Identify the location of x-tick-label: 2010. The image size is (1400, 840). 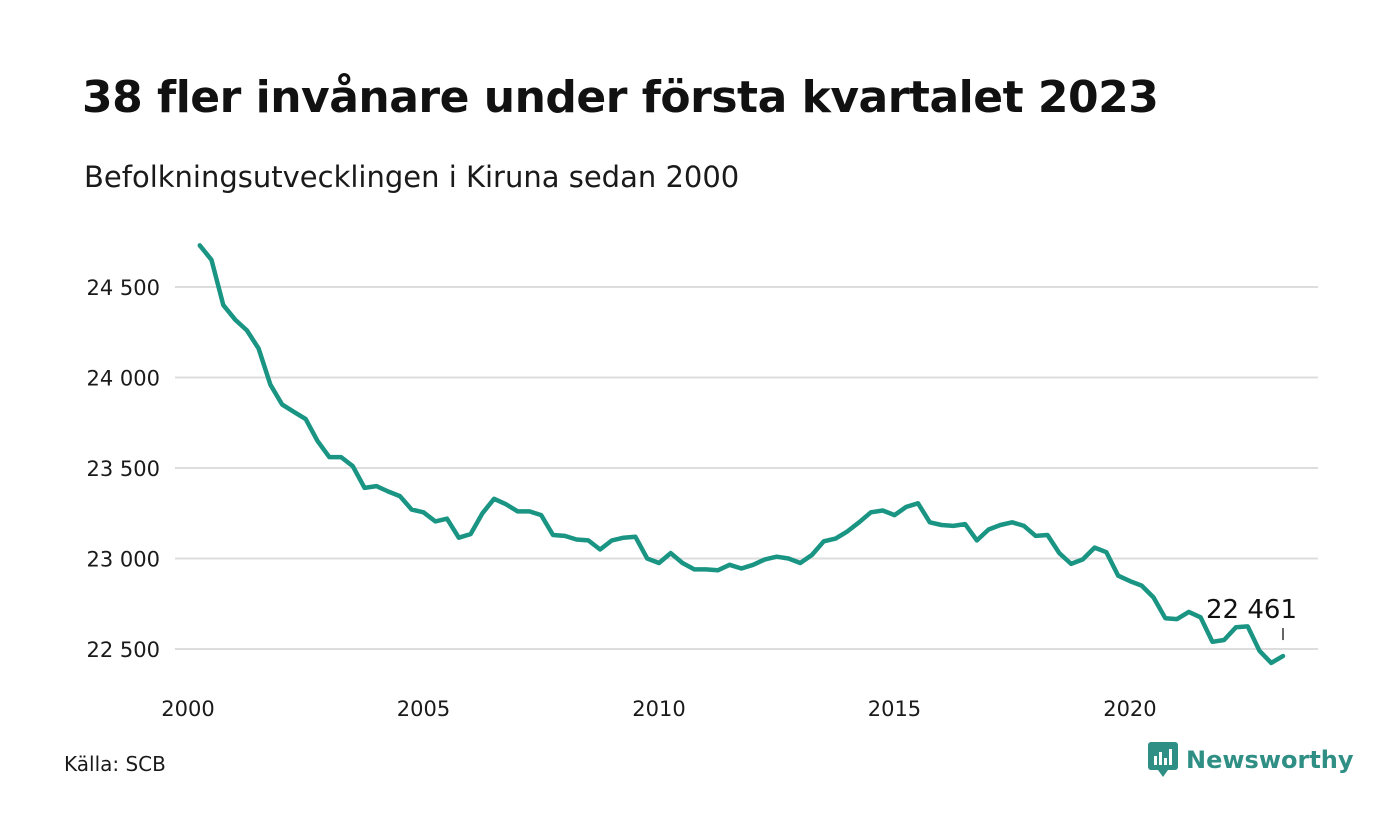
(658, 709).